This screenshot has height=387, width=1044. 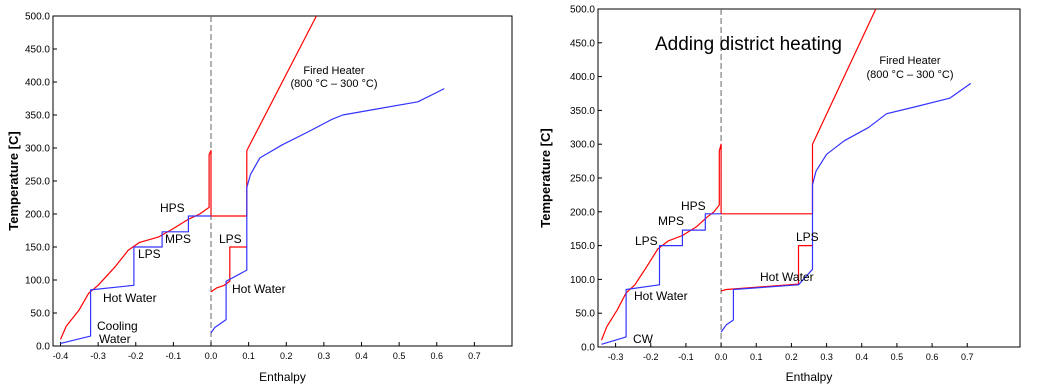 What do you see at coordinates (588, 348) in the screenshot?
I see `chart2-y-tick-label: 0.0` at bounding box center [588, 348].